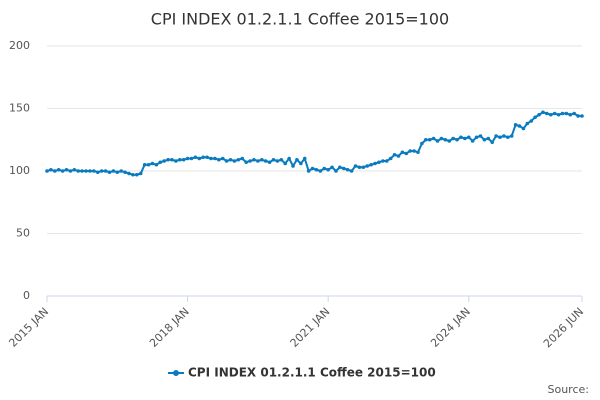 The image size is (600, 400). Describe the element at coordinates (19, 45) in the screenshot. I see `y-tick-label: 200` at that location.